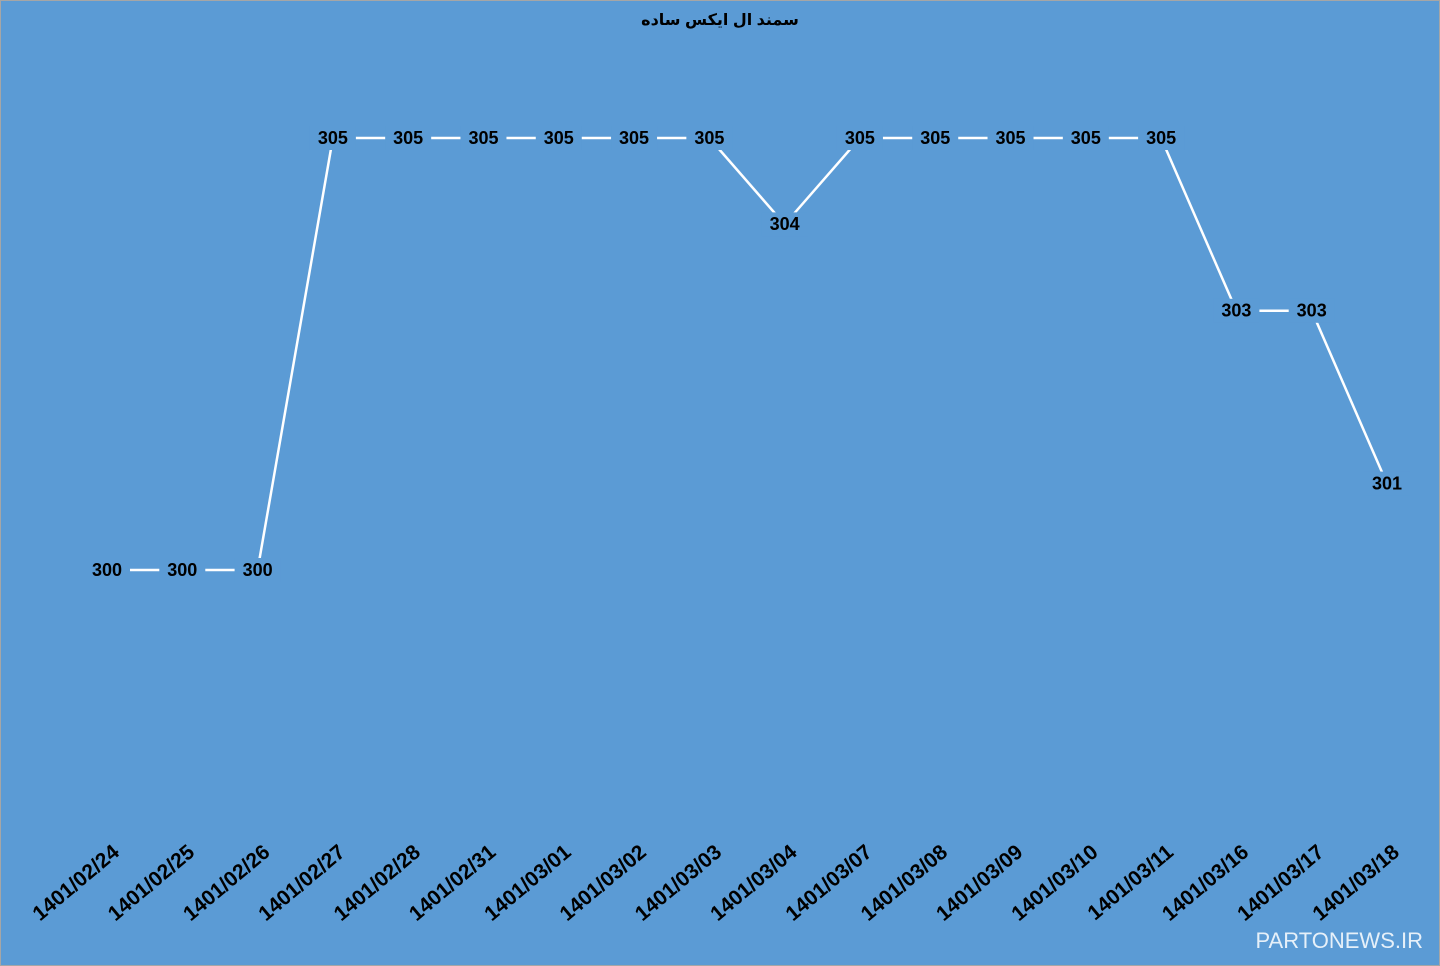 Image resolution: width=1440 pixels, height=966 pixels. What do you see at coordinates (720, 20) in the screenshot?
I see `chart-title: سمند ال ایکس ساده` at bounding box center [720, 20].